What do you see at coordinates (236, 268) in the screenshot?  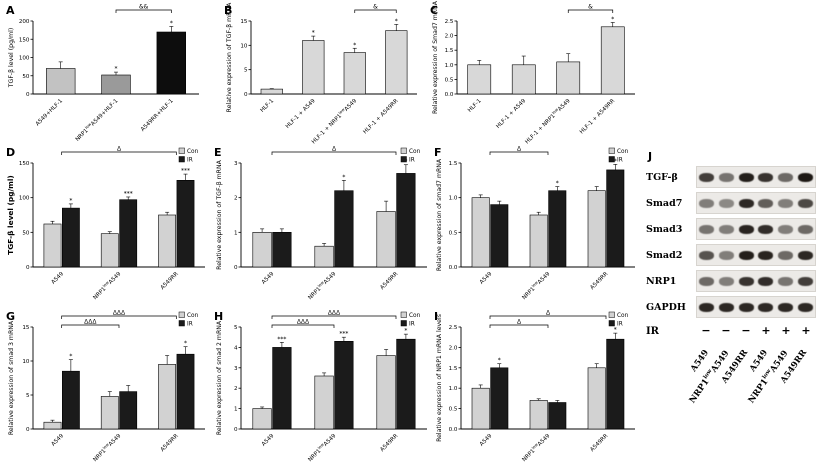 I see `svg-text: 0` at bounding box center [236, 268].